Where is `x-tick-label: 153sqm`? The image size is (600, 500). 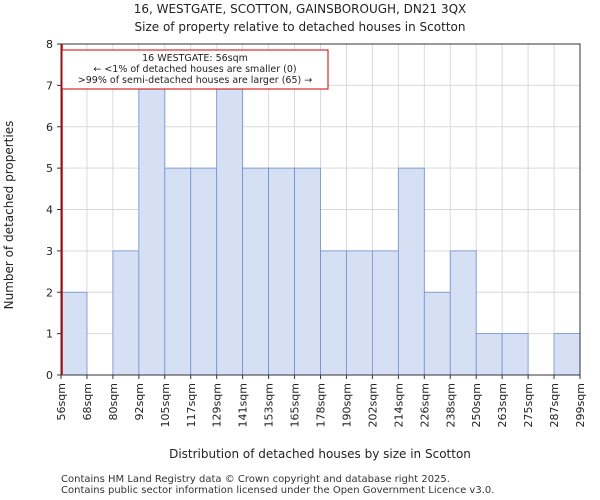 x-tick-label: 153sqm is located at coordinates (269, 405).